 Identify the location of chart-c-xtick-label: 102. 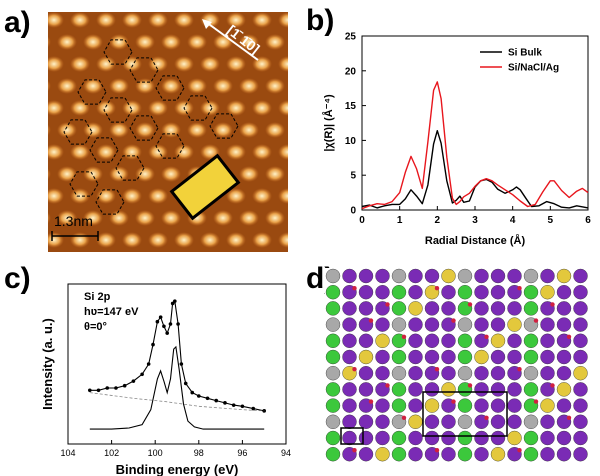
(111, 453).